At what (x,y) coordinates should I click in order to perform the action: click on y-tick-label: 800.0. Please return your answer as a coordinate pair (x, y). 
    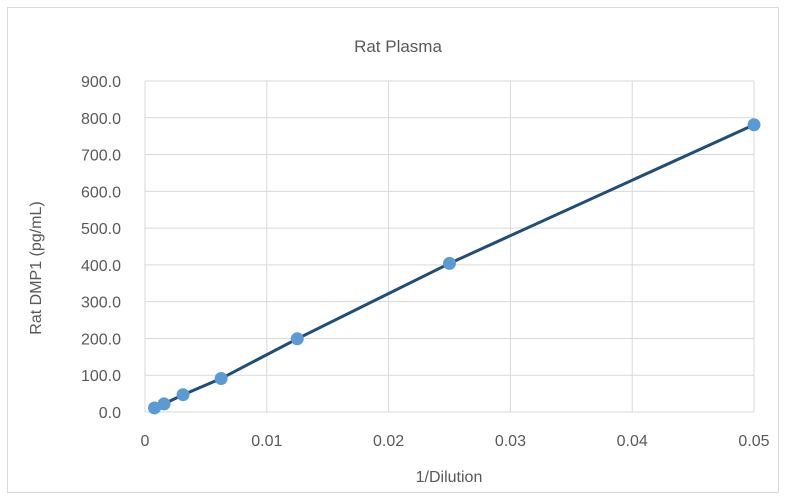
    Looking at the image, I should click on (101, 119).